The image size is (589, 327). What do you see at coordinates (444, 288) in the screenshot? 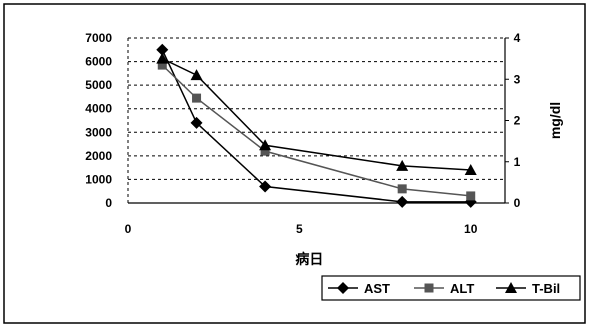
I see `legend-item: ALT` at bounding box center [444, 288].